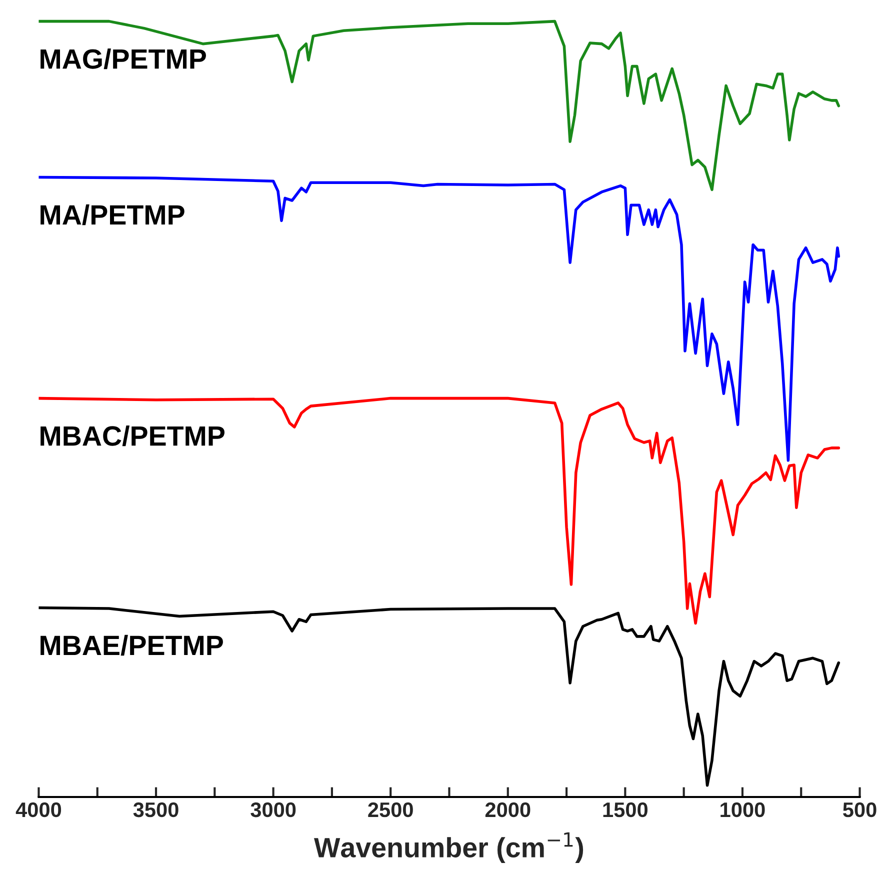 This screenshot has height=894, width=880. Describe the element at coordinates (39, 810) in the screenshot. I see `x-tick-label: 4000` at that location.